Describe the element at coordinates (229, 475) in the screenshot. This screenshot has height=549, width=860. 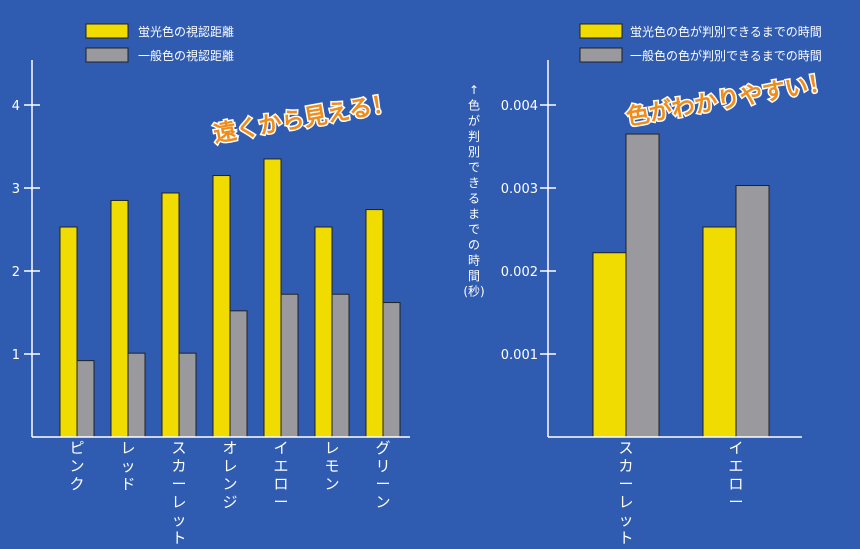
I see `x-tick-label: オレンジ` at that location.